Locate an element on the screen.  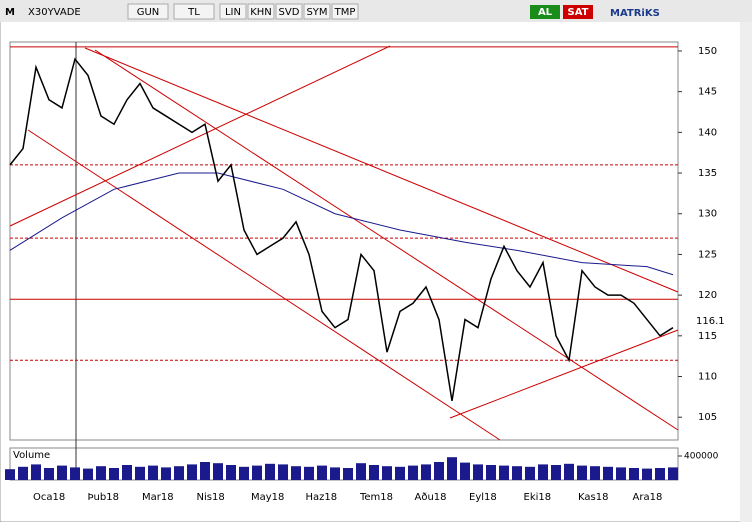
logo: M is located at coordinates (10, 12).